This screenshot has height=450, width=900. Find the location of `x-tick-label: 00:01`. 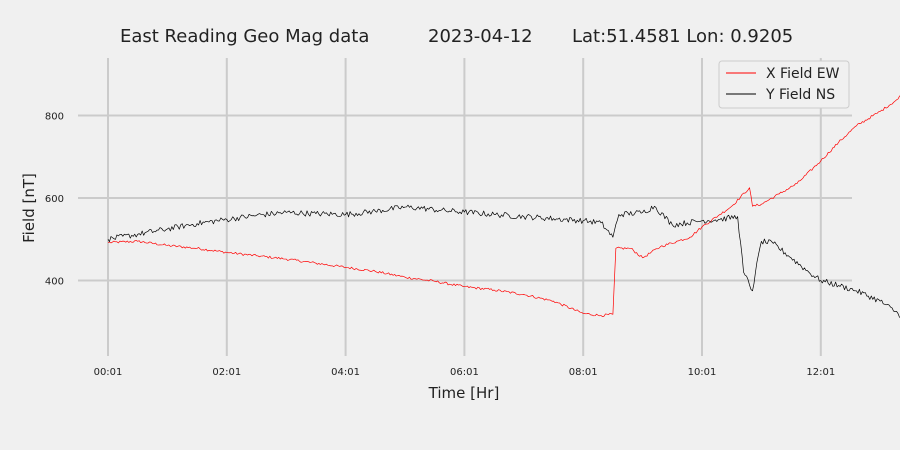

x-tick-label: 00:01 is located at coordinates (108, 372).